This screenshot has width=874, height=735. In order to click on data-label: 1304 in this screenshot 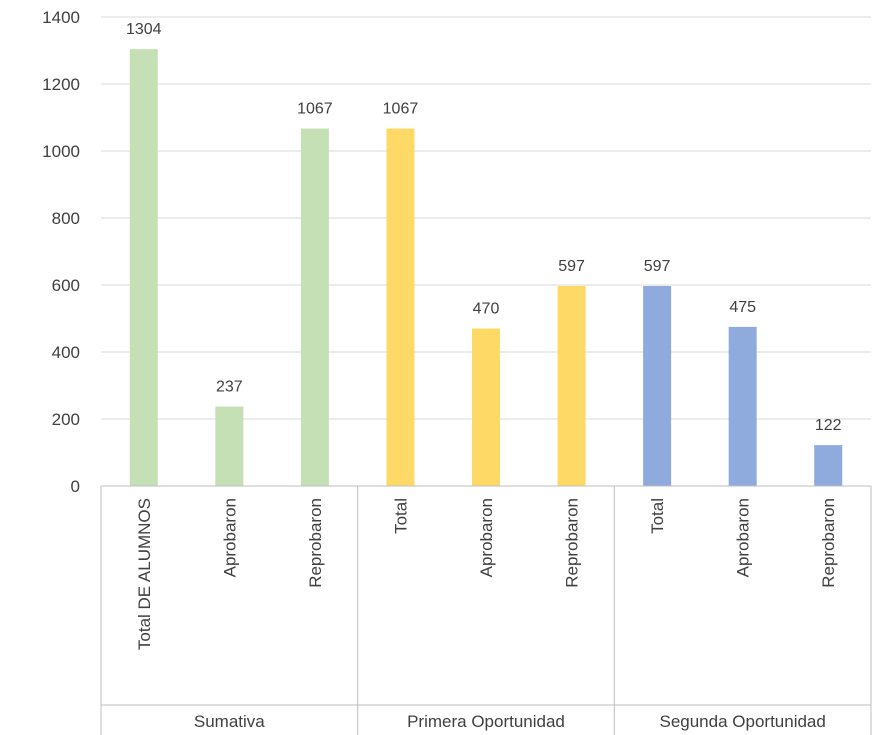, I will do `click(144, 29)`.